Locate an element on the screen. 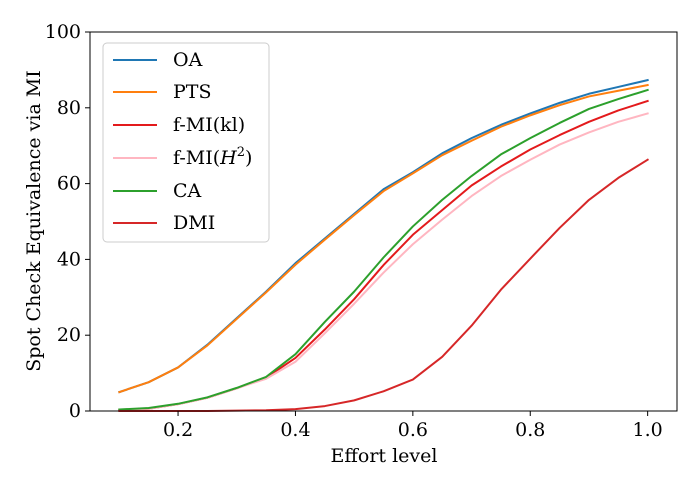 This screenshot has height=490, width=700. x-tick-label: 1.0 is located at coordinates (648, 430).